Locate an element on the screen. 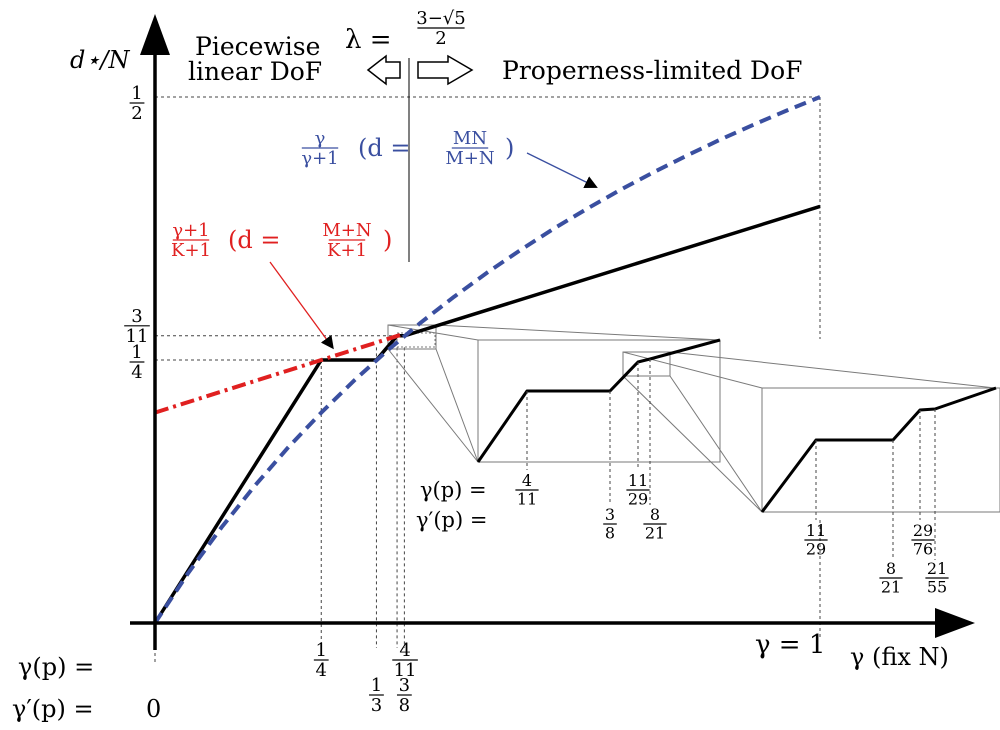 This screenshot has height=730, width=1000. zero-label: 0 is located at coordinates (153, 709).